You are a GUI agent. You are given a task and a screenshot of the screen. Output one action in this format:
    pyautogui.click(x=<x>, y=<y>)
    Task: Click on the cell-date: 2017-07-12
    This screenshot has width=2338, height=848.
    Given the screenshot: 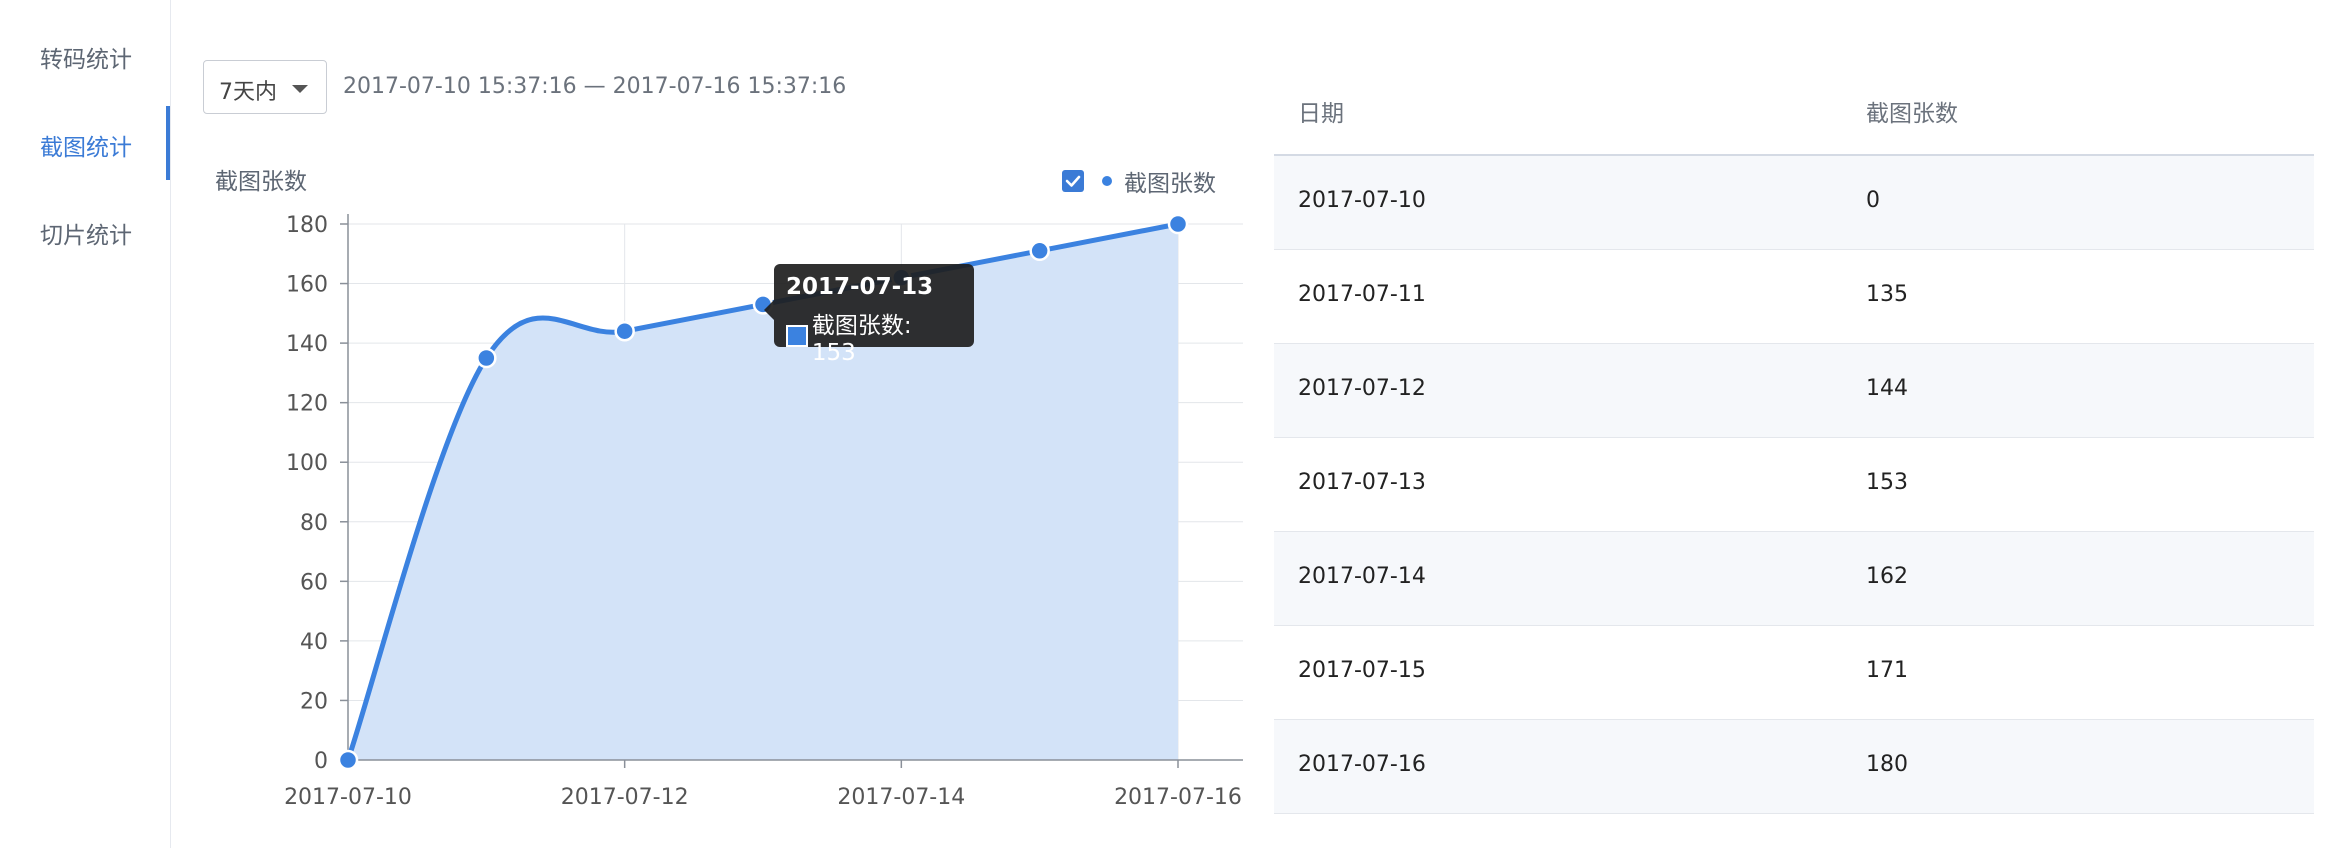 What is the action you would take?
    pyautogui.click(x=1362, y=388)
    